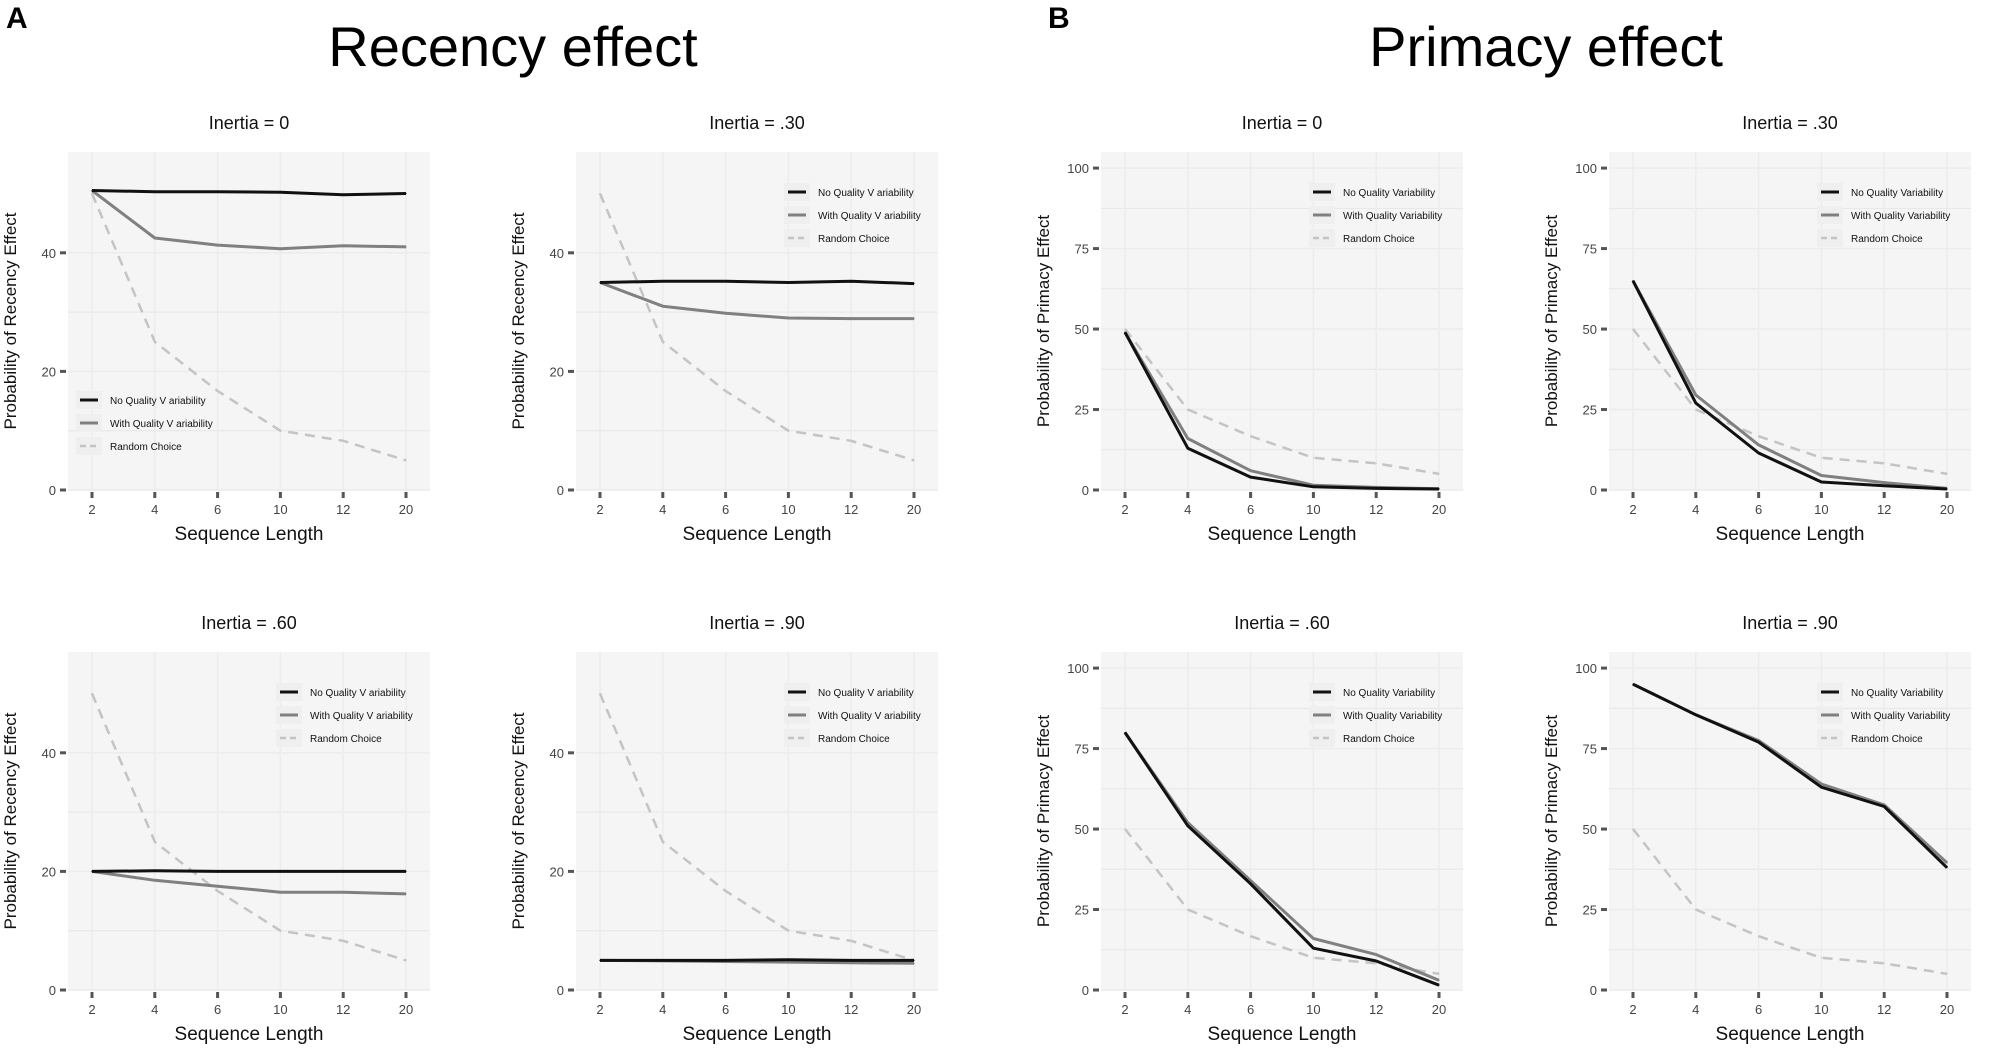 The image size is (2000, 1050). Describe the element at coordinates (1059, 18) in the screenshot. I see `panel-b-letter: B` at that location.